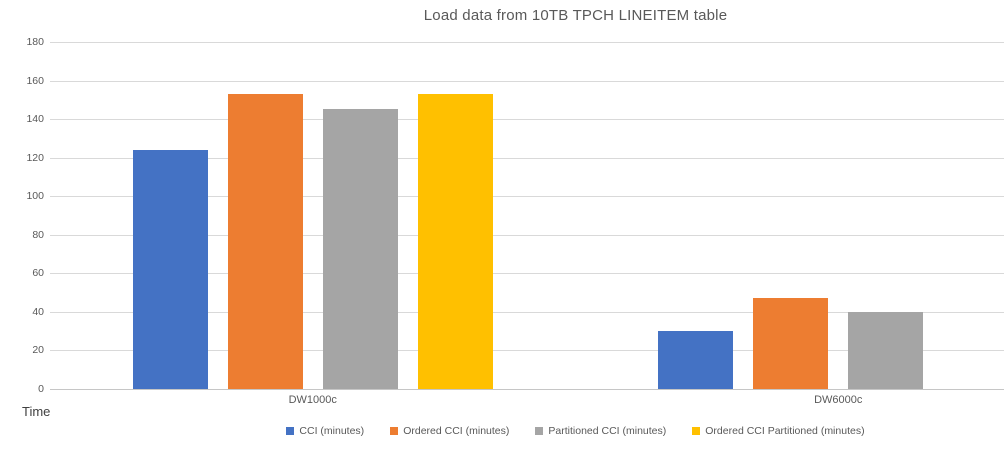  I want to click on legend-item-ordered-cci-partitioned: Ordered CCI Partitioned (minutes), so click(778, 431).